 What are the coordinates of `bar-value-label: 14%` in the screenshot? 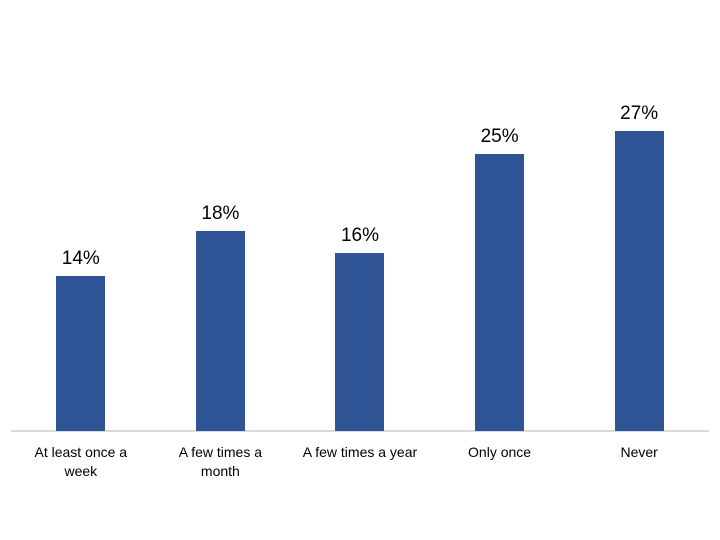 It's located at (80, 258).